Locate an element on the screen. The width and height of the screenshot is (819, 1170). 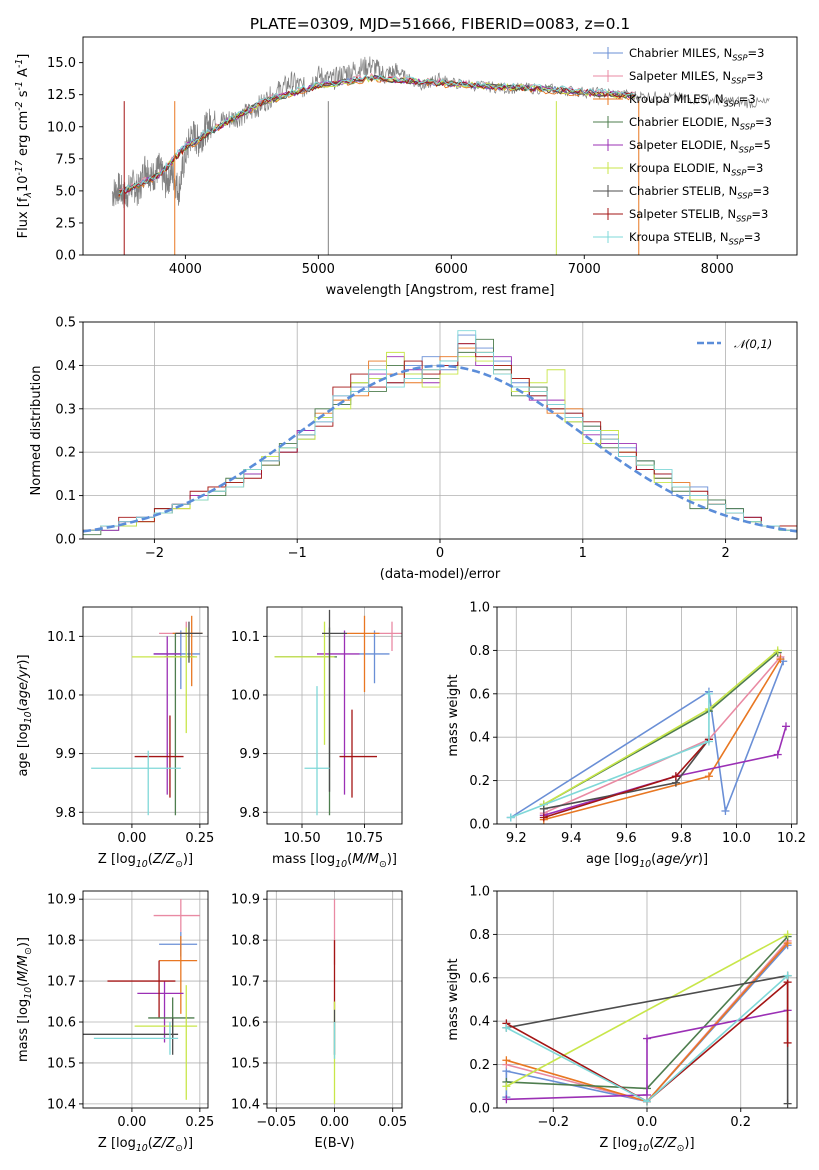
x-axis-label: mass [log10​(M/M⊙​)] is located at coordinates (334, 861).